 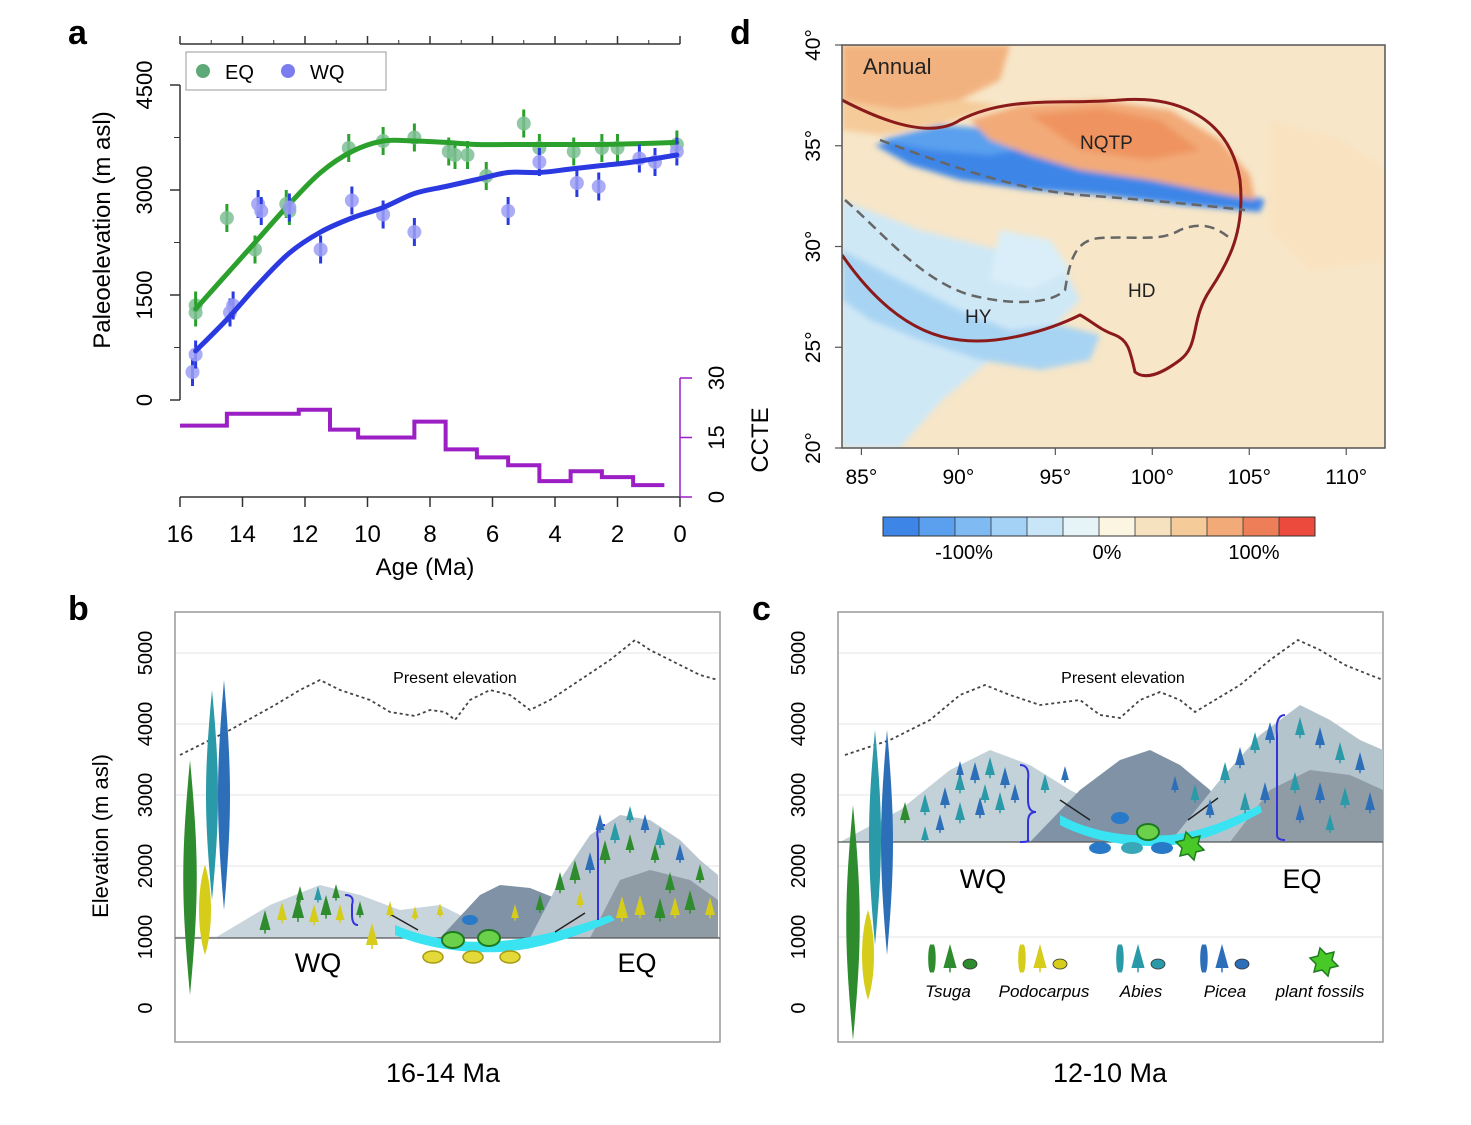 I want to click on eq-point, so click(x=226, y=218).